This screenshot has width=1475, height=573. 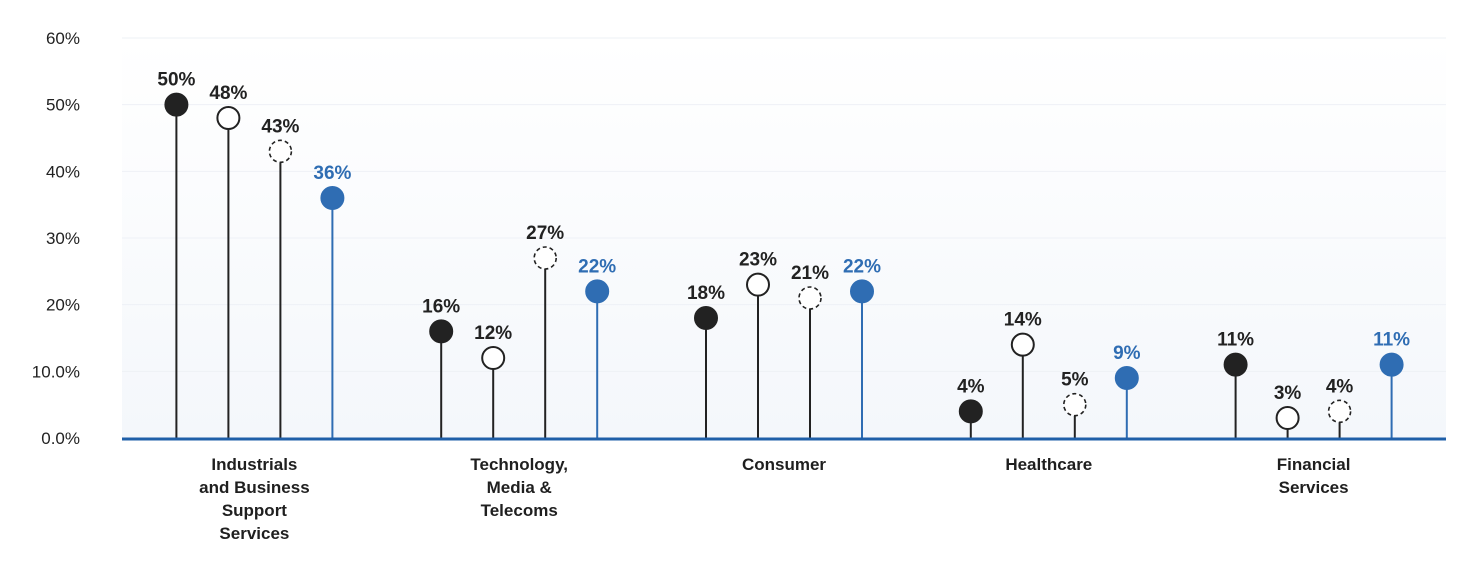 I want to click on category-label: Consumer, so click(x=784, y=464).